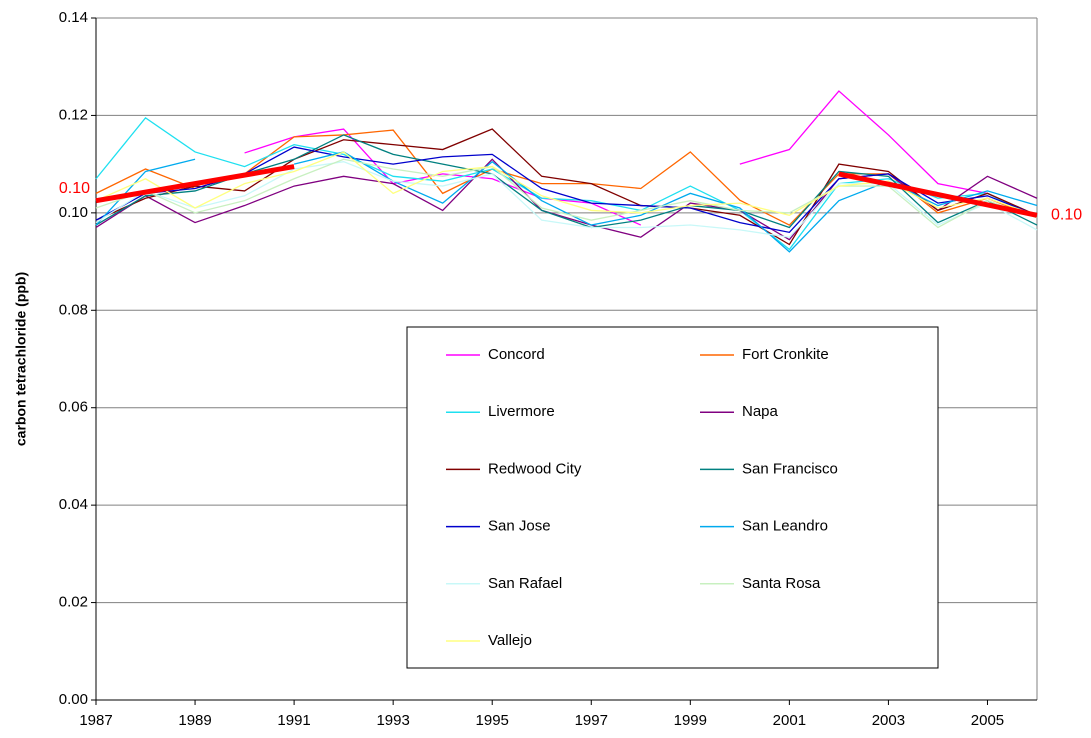  What do you see at coordinates (492, 720) in the screenshot?
I see `x-tick-label: 1995` at bounding box center [492, 720].